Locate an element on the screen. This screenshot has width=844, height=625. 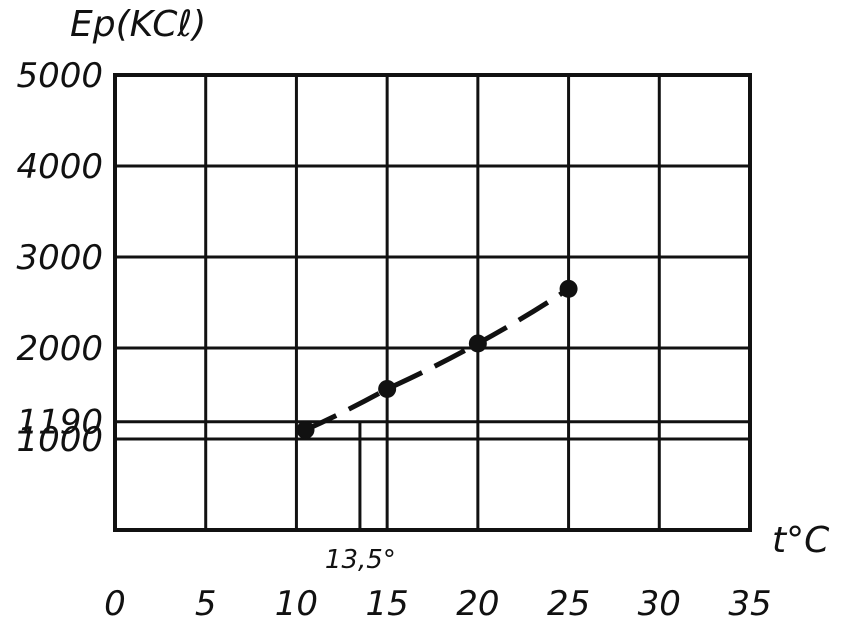
x-axis-label: t°C is located at coordinates (801, 540).